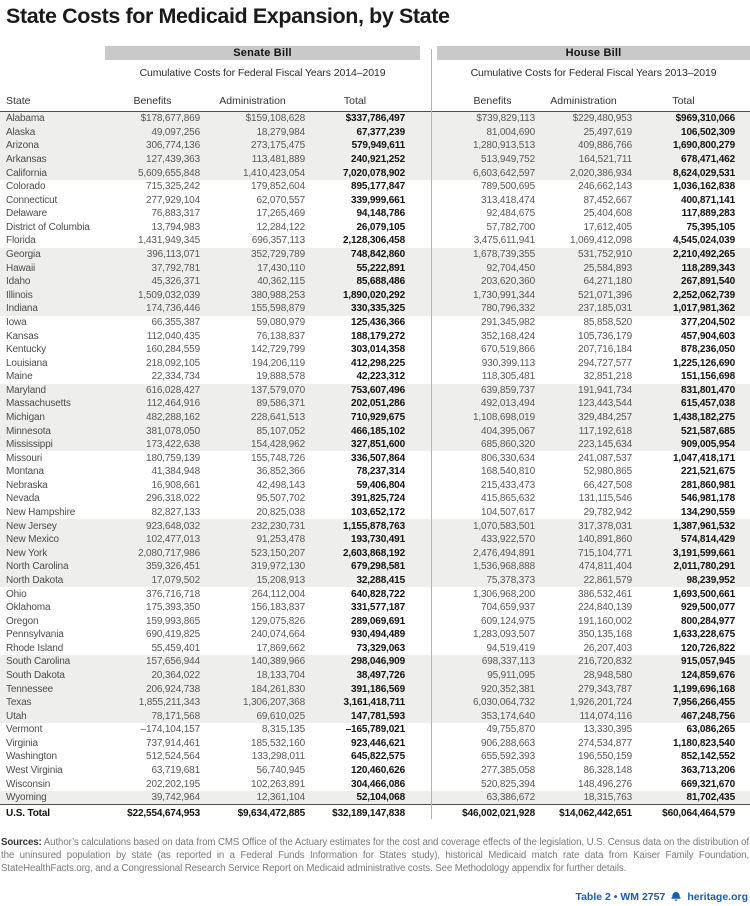 This screenshot has width=750, height=906. What do you see at coordinates (703, 417) in the screenshot?
I see `house-total-value: 1,438,182,275` at bounding box center [703, 417].